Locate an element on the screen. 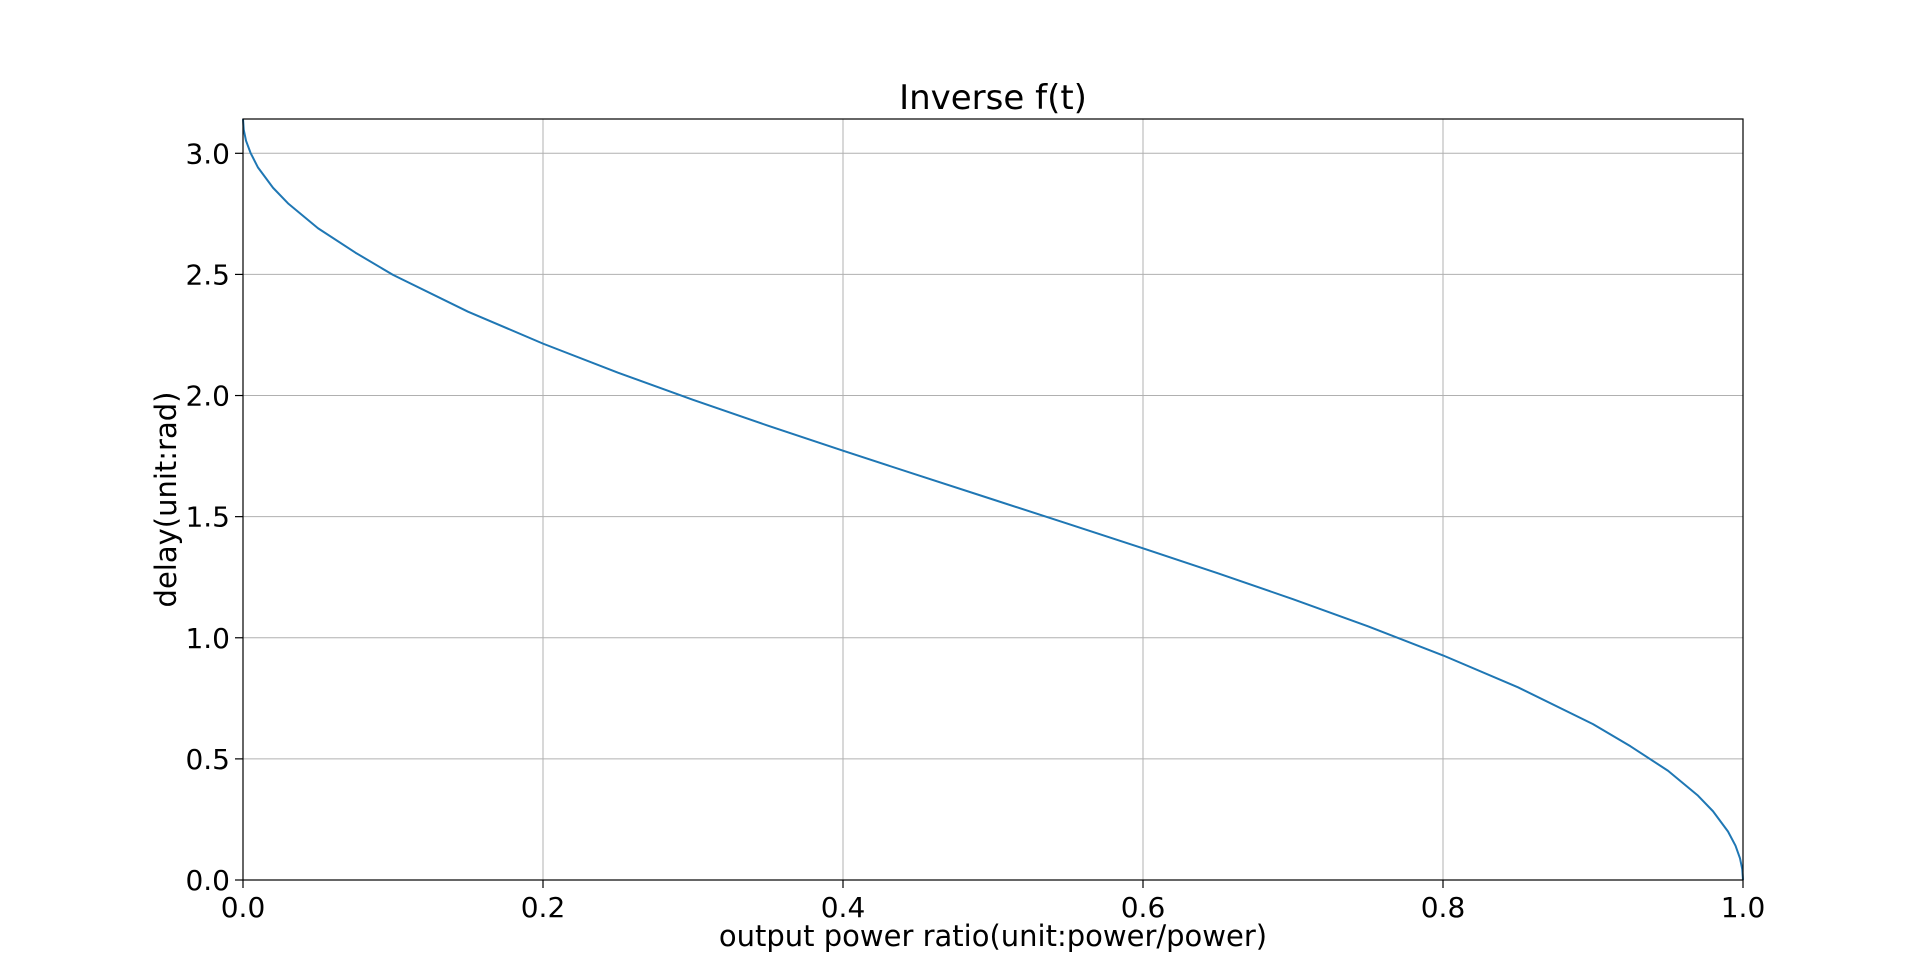 This screenshot has height=977, width=1916. y-tick-label: 0.0 is located at coordinates (207, 880).